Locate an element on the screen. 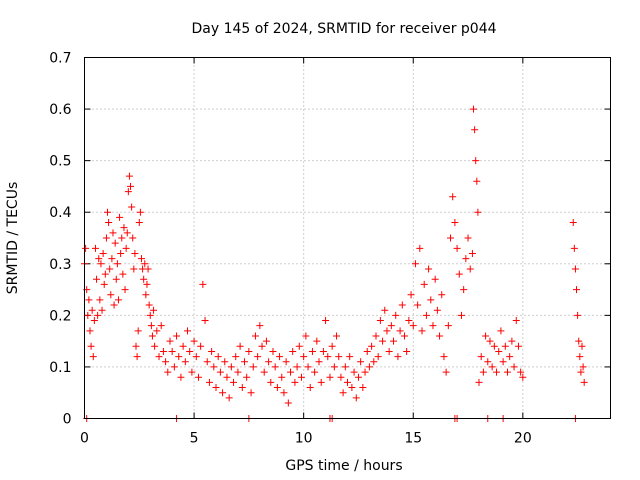  x-tick-label: 5 is located at coordinates (194, 439).